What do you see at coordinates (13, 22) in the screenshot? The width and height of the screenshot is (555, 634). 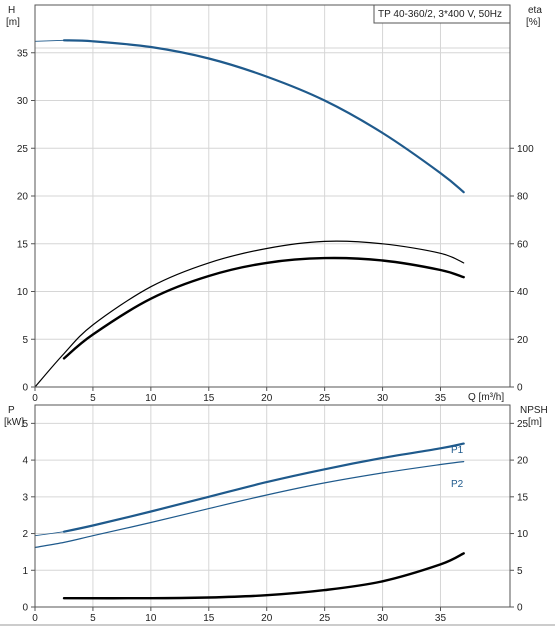 I see `h-axis-unit: [m]` at bounding box center [13, 22].